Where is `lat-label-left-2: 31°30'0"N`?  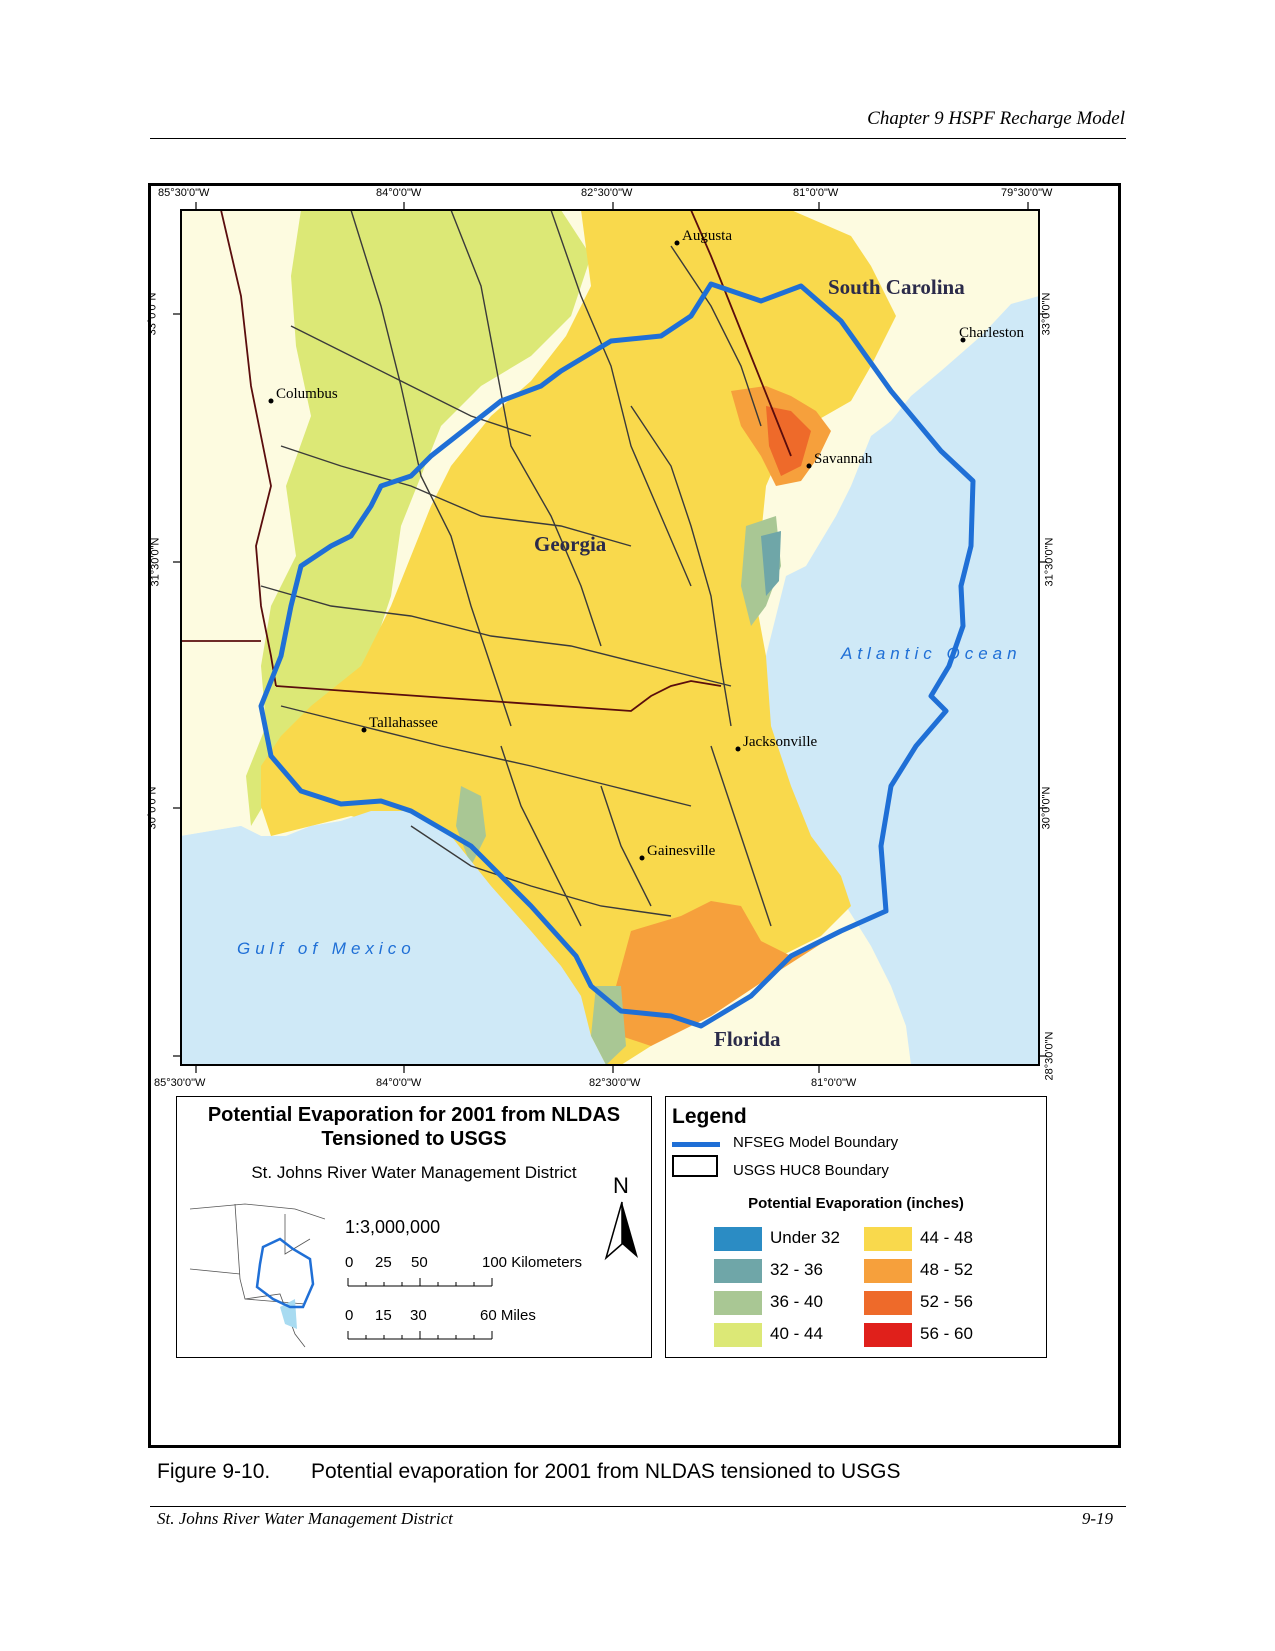
lat-label-left-2: 31°30'0"N is located at coordinates (155, 562).